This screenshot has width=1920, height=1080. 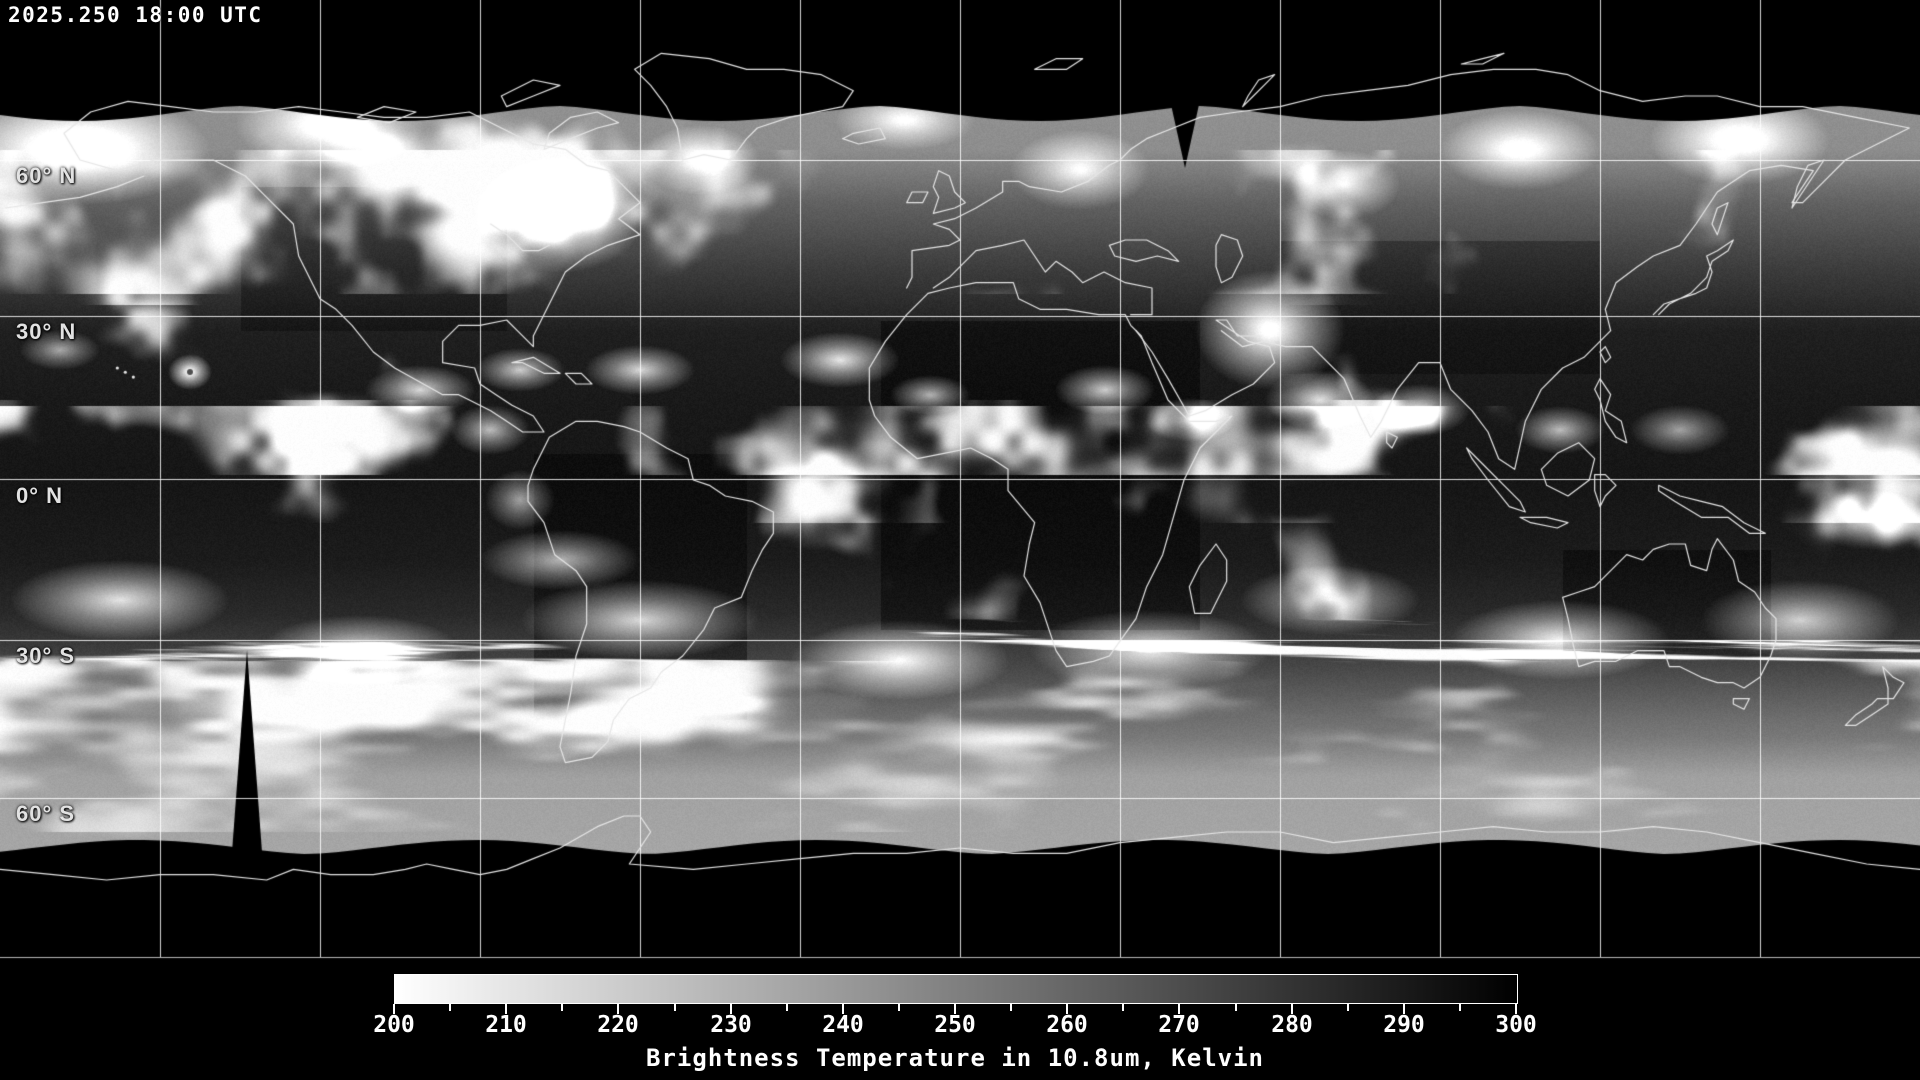 I want to click on tick-label-220: 220, so click(x=618, y=1025).